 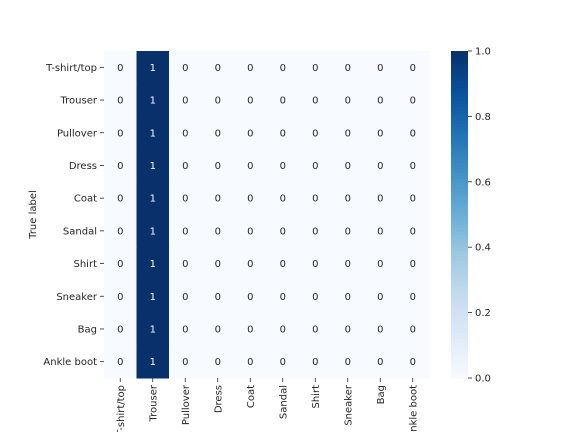 What do you see at coordinates (121, 408) in the screenshot?
I see `x-tick-label: T-shirt/top` at bounding box center [121, 408].